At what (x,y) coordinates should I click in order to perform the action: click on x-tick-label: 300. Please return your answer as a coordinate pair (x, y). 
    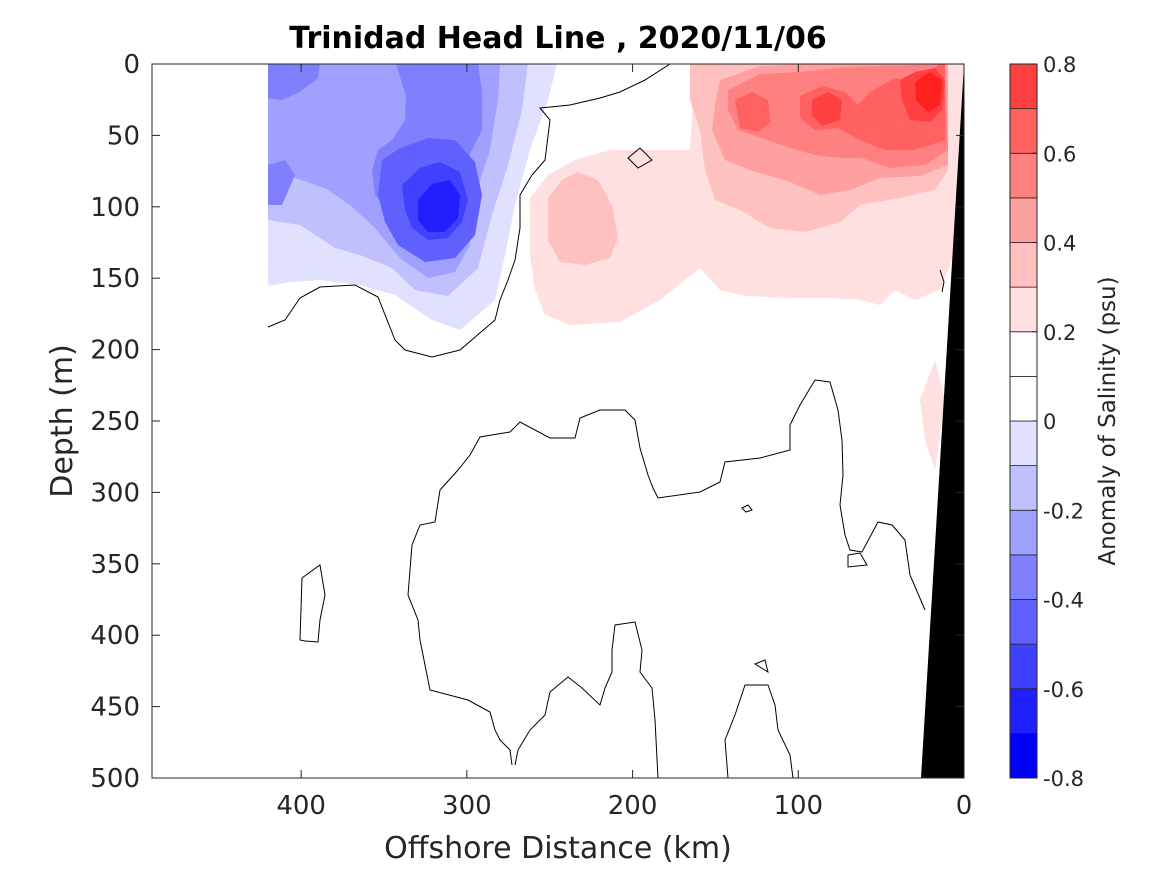
    Looking at the image, I should click on (467, 806).